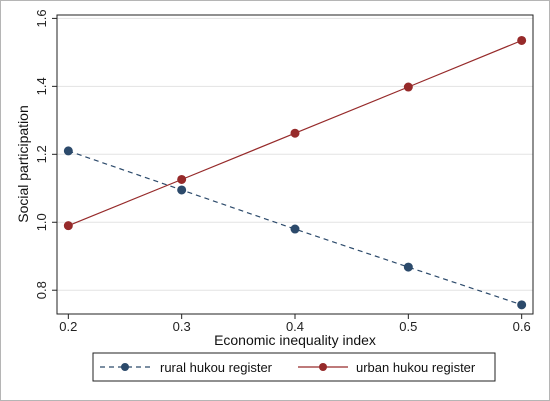 This screenshot has height=401, width=550. I want to click on x-tick-label: 0.2, so click(68, 326).